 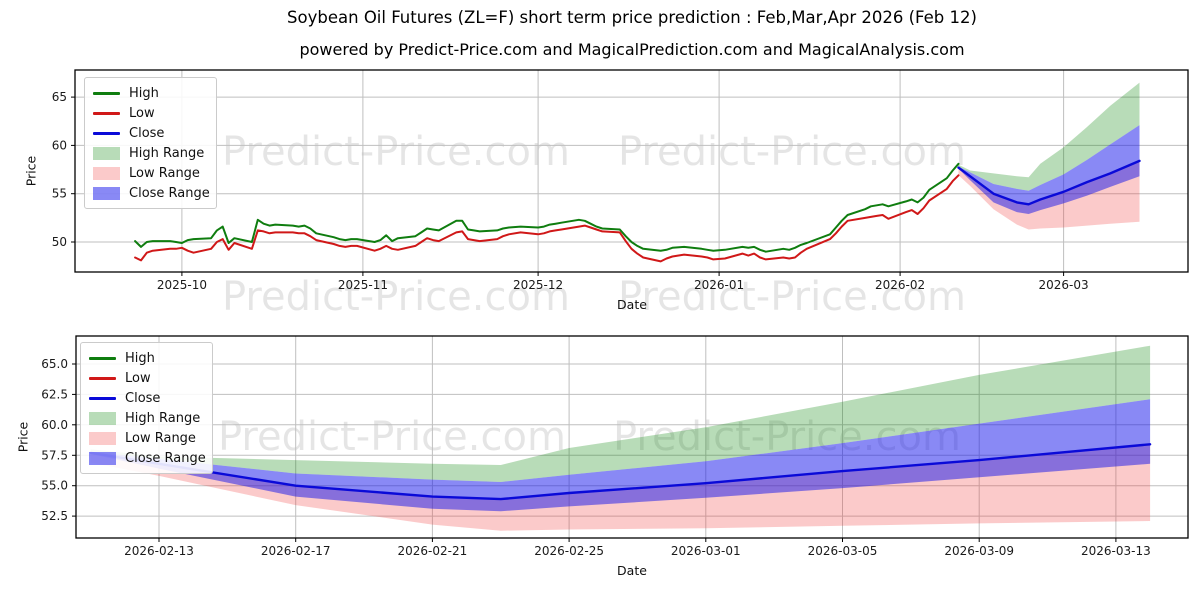 I want to click on low-line, so click(x=547, y=218).